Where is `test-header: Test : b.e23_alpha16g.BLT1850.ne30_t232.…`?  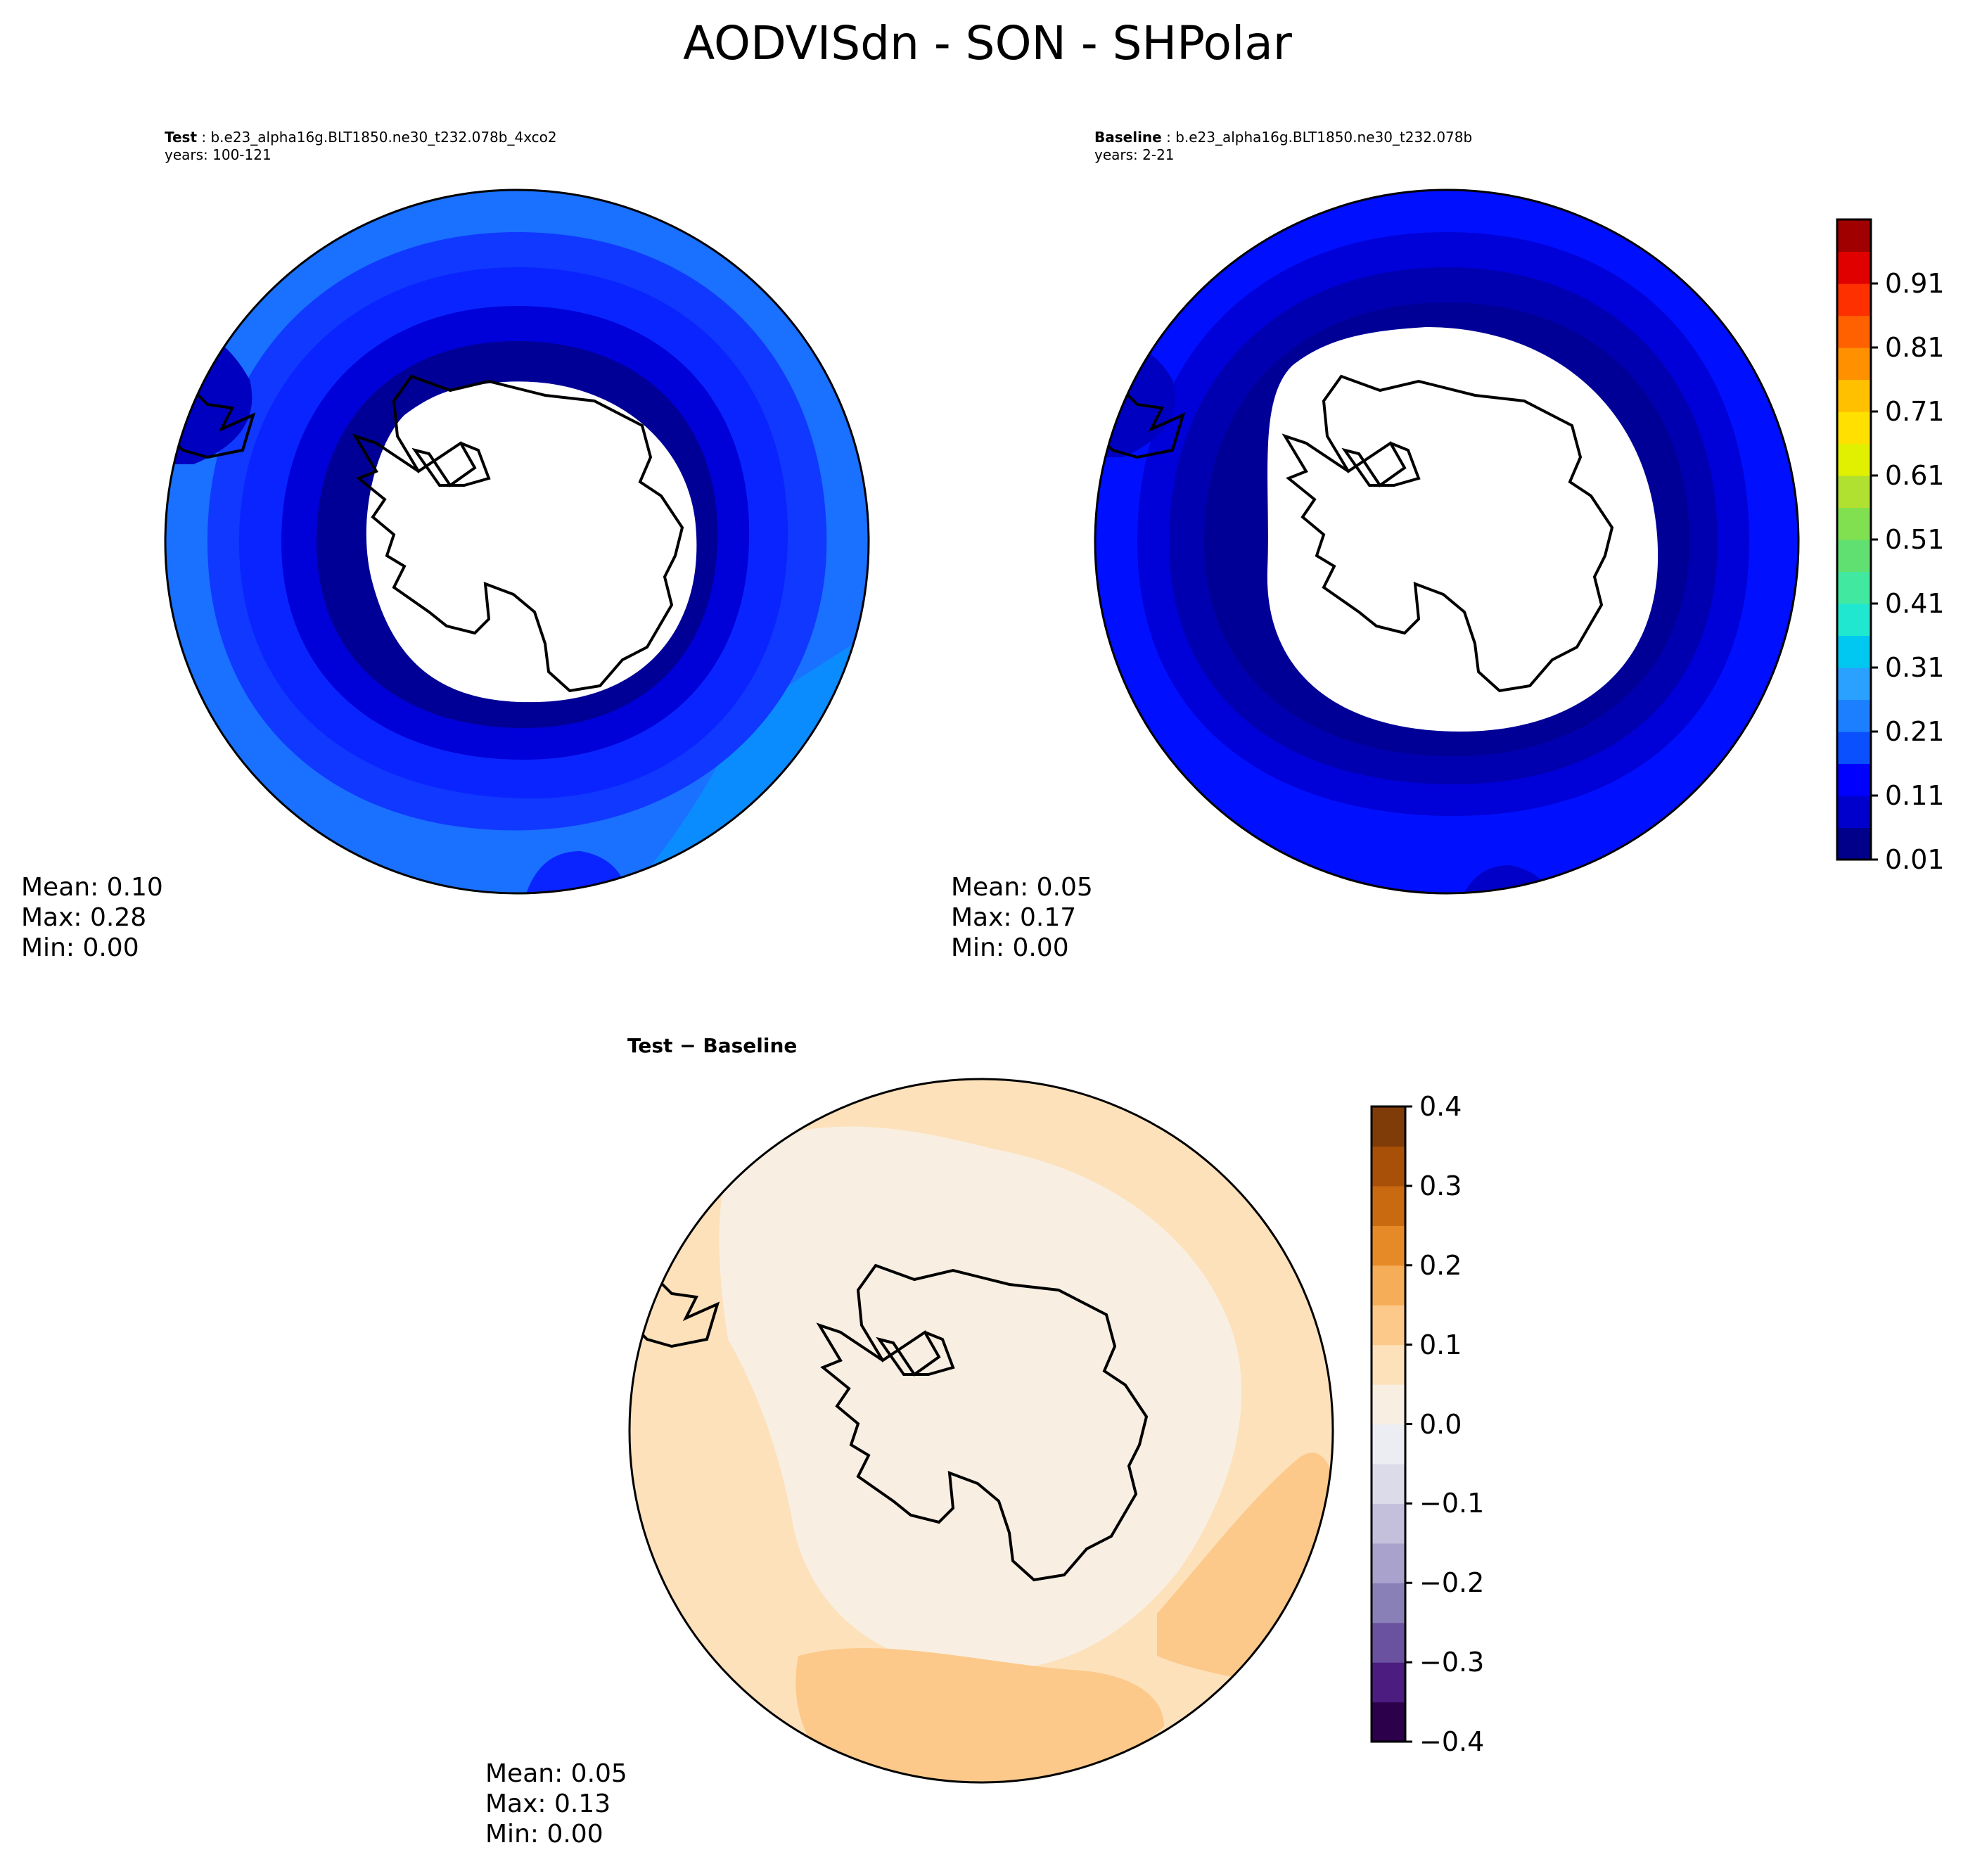
test-header: Test : b.e23_alpha16g.BLT1850.ne30_t232.… is located at coordinates (361, 146).